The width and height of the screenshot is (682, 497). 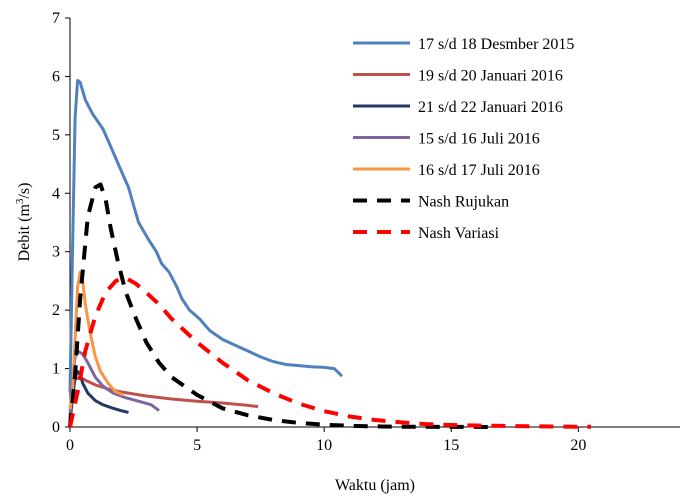 I want to click on legend-label: 19 s/d 20 Januari 2016, so click(x=490, y=76).